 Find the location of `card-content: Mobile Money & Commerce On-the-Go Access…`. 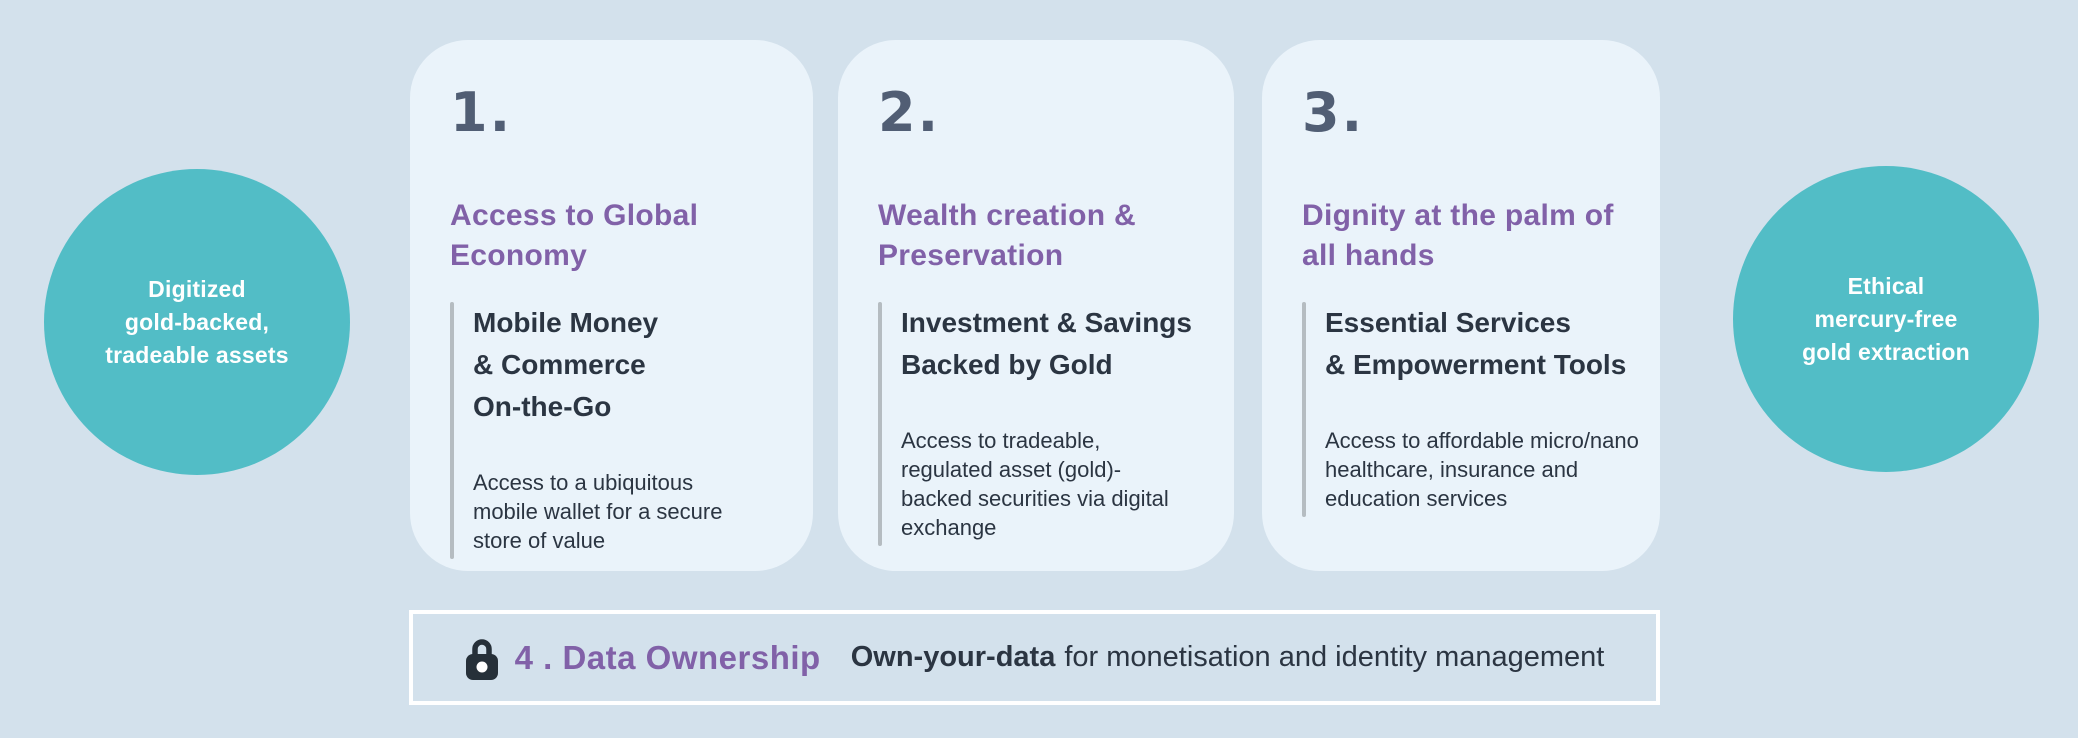

card-content: Mobile Money & Commerce On-the-Go Access… is located at coordinates (617, 430).